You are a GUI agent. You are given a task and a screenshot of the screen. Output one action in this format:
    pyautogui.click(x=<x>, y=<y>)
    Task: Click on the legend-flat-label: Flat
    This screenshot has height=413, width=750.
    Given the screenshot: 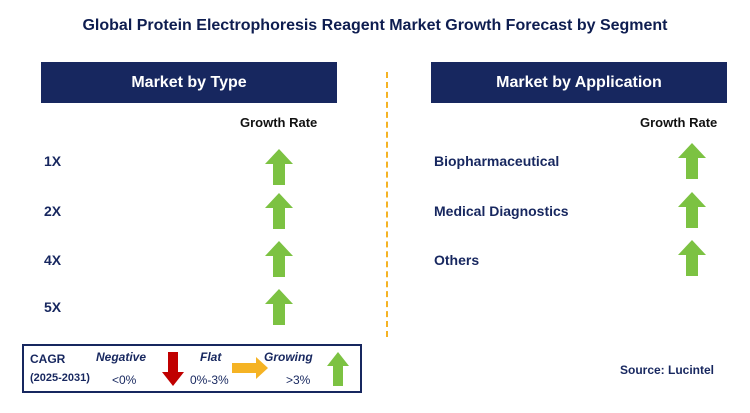 What is the action you would take?
    pyautogui.click(x=211, y=357)
    